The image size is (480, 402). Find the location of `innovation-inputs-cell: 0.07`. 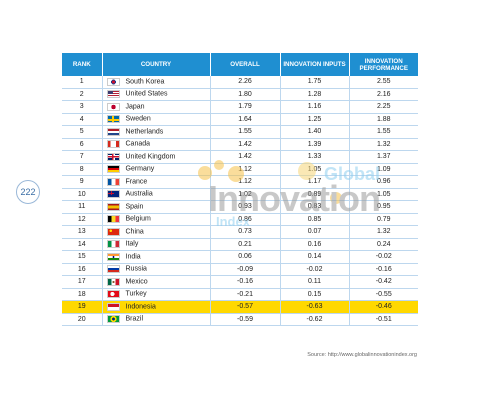

innovation-inputs-cell: 0.07 is located at coordinates (315, 232).